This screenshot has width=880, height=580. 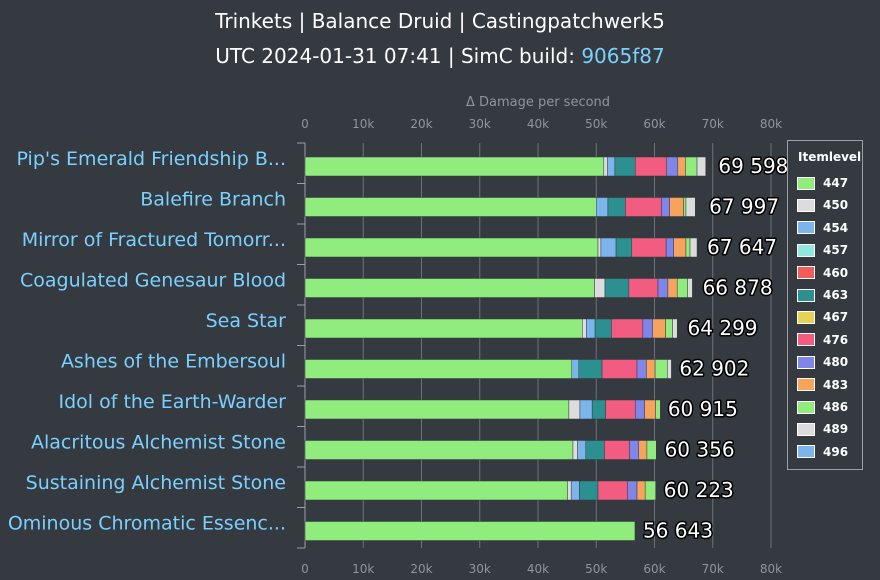 What do you see at coordinates (156, 483) in the screenshot?
I see `category-label: Sustaining Alchemist Stone` at bounding box center [156, 483].